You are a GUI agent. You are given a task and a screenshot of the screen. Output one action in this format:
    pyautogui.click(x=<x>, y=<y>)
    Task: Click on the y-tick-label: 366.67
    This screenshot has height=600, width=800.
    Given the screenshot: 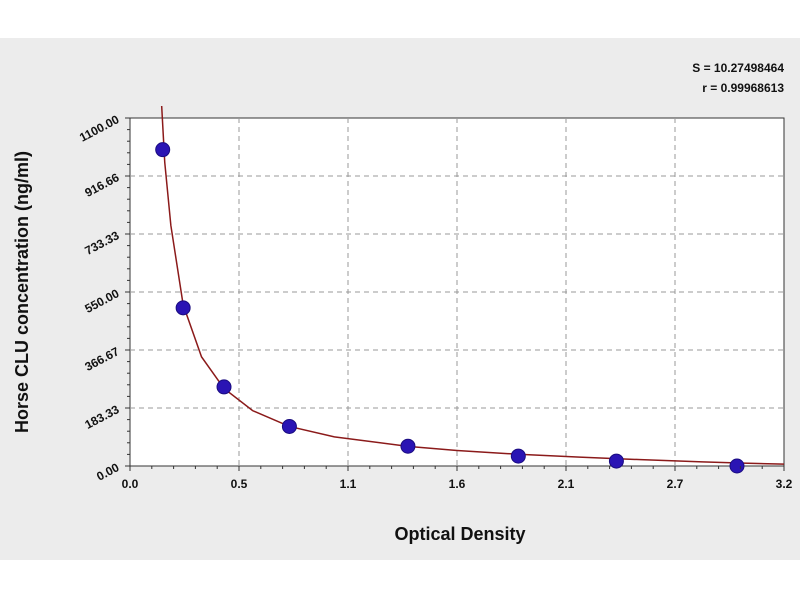 What is the action you would take?
    pyautogui.click(x=101, y=359)
    